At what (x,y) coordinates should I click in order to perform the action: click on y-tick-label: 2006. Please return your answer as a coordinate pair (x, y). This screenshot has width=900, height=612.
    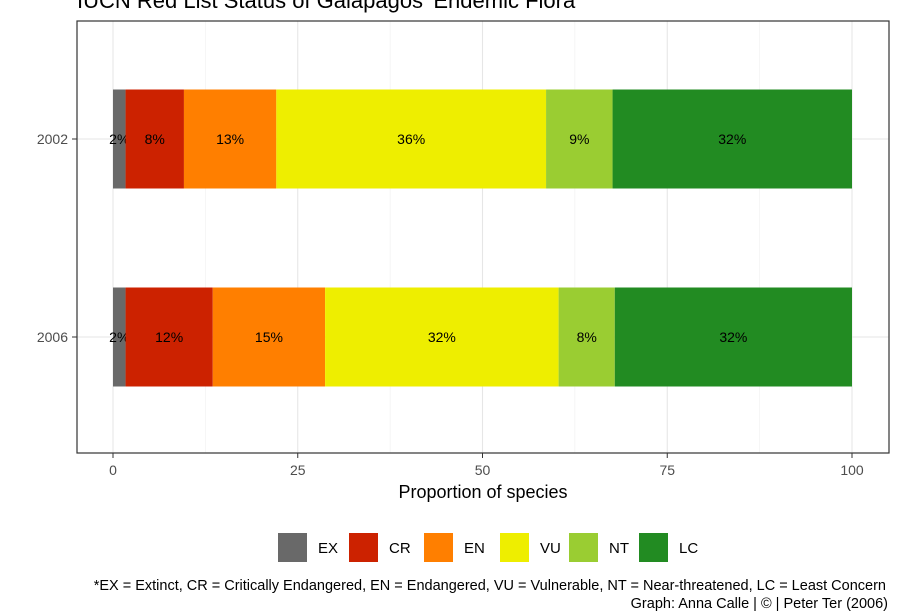
    Looking at the image, I should click on (52, 337).